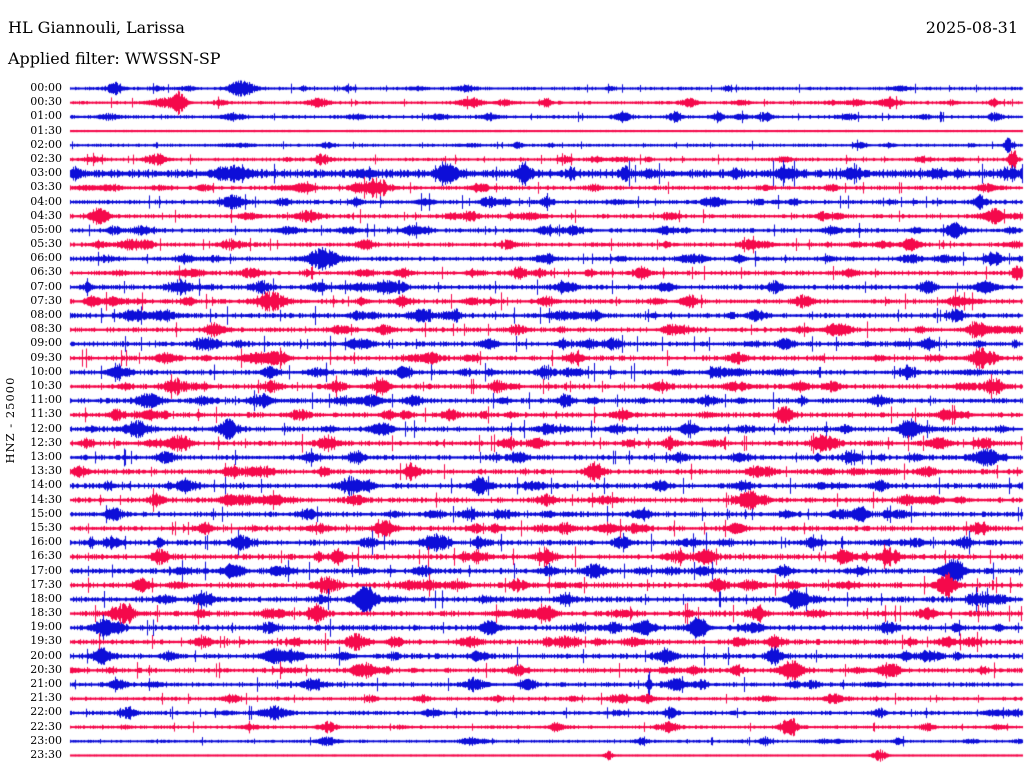 This screenshot has height=780, width=1024. Describe the element at coordinates (46, 343) in the screenshot. I see `time-label: 09:00` at that location.